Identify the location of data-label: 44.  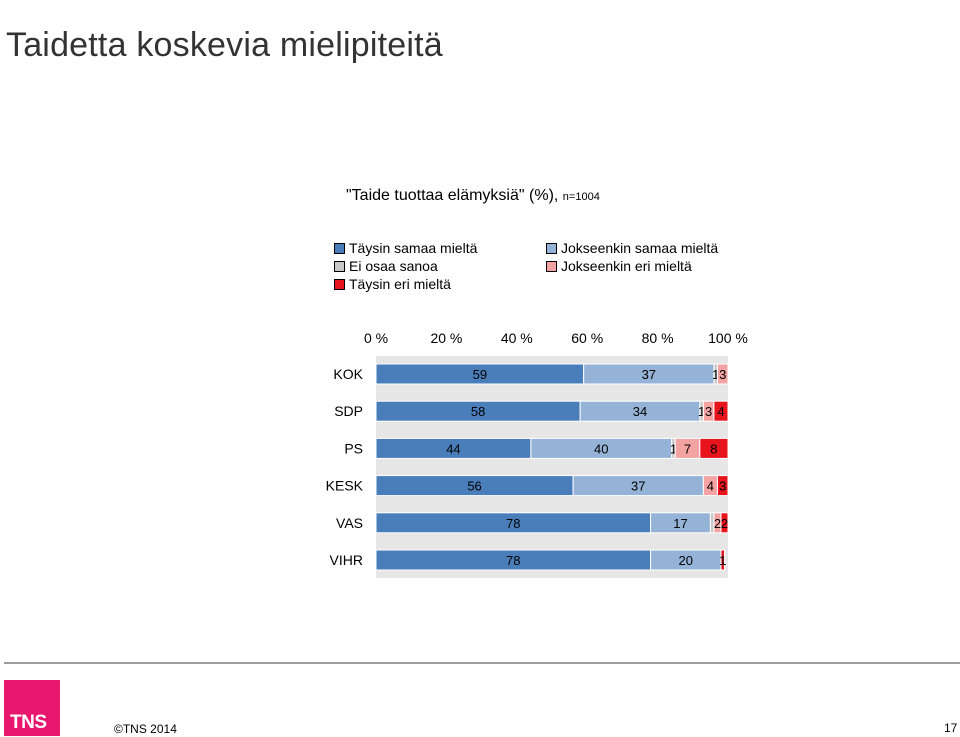
(453, 448).